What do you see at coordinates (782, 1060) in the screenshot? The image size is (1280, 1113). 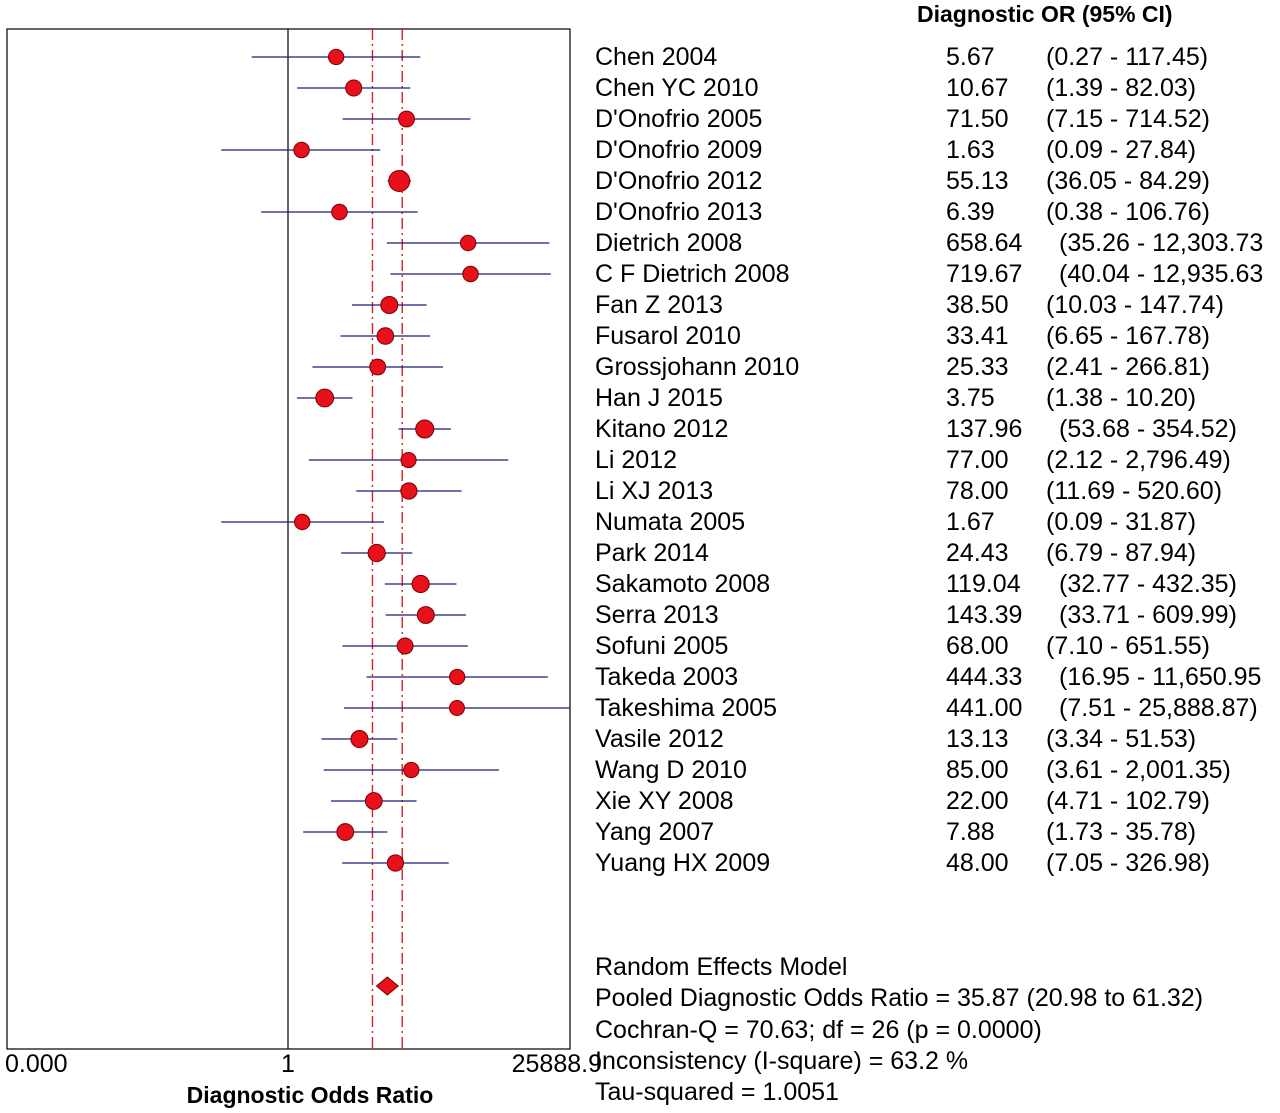 I see `summary-inconsistency: Inconsistency (I-square) = 63.2 %` at bounding box center [782, 1060].